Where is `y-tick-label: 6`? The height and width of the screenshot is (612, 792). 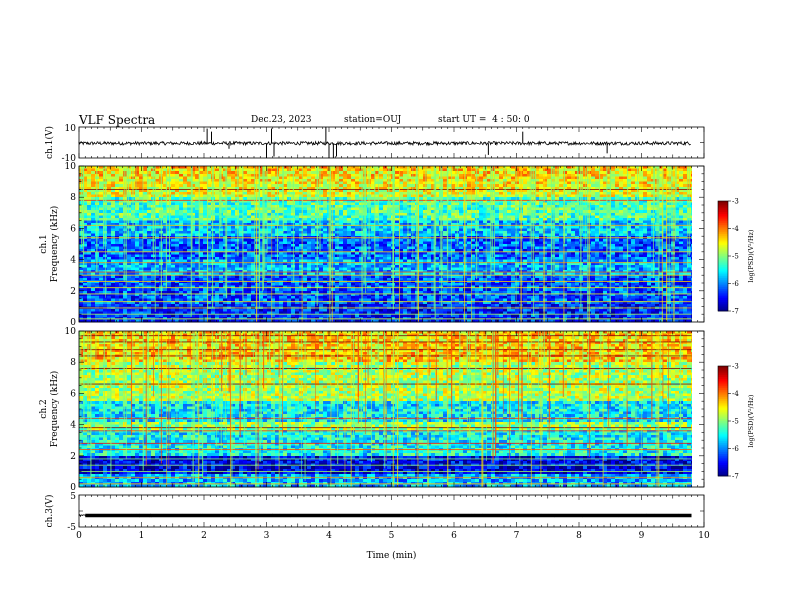 y-tick-label: 6 is located at coordinates (73, 394).